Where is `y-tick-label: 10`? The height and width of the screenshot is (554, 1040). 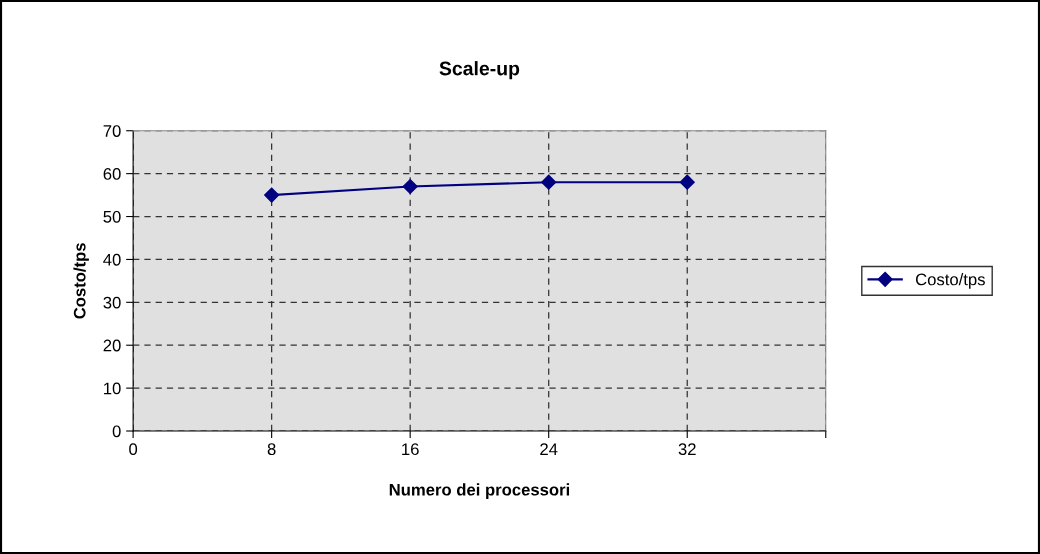
y-tick-label: 10 is located at coordinates (112, 388).